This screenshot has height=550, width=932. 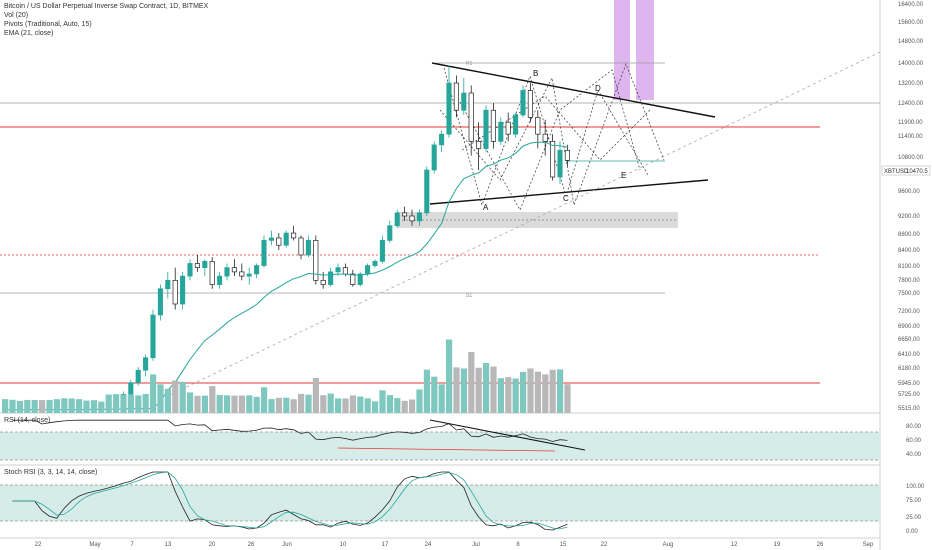 What do you see at coordinates (16, 15) in the screenshot?
I see `legend-volume: Vol (20)` at bounding box center [16, 15].